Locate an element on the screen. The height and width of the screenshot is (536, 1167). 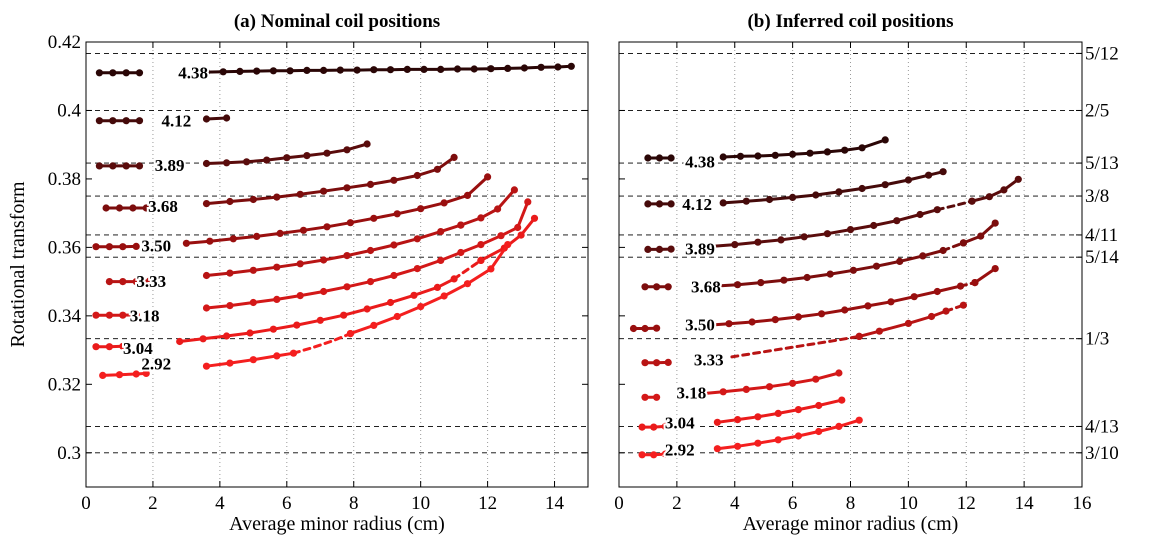
curve-label: 3.89 is located at coordinates (700, 249).